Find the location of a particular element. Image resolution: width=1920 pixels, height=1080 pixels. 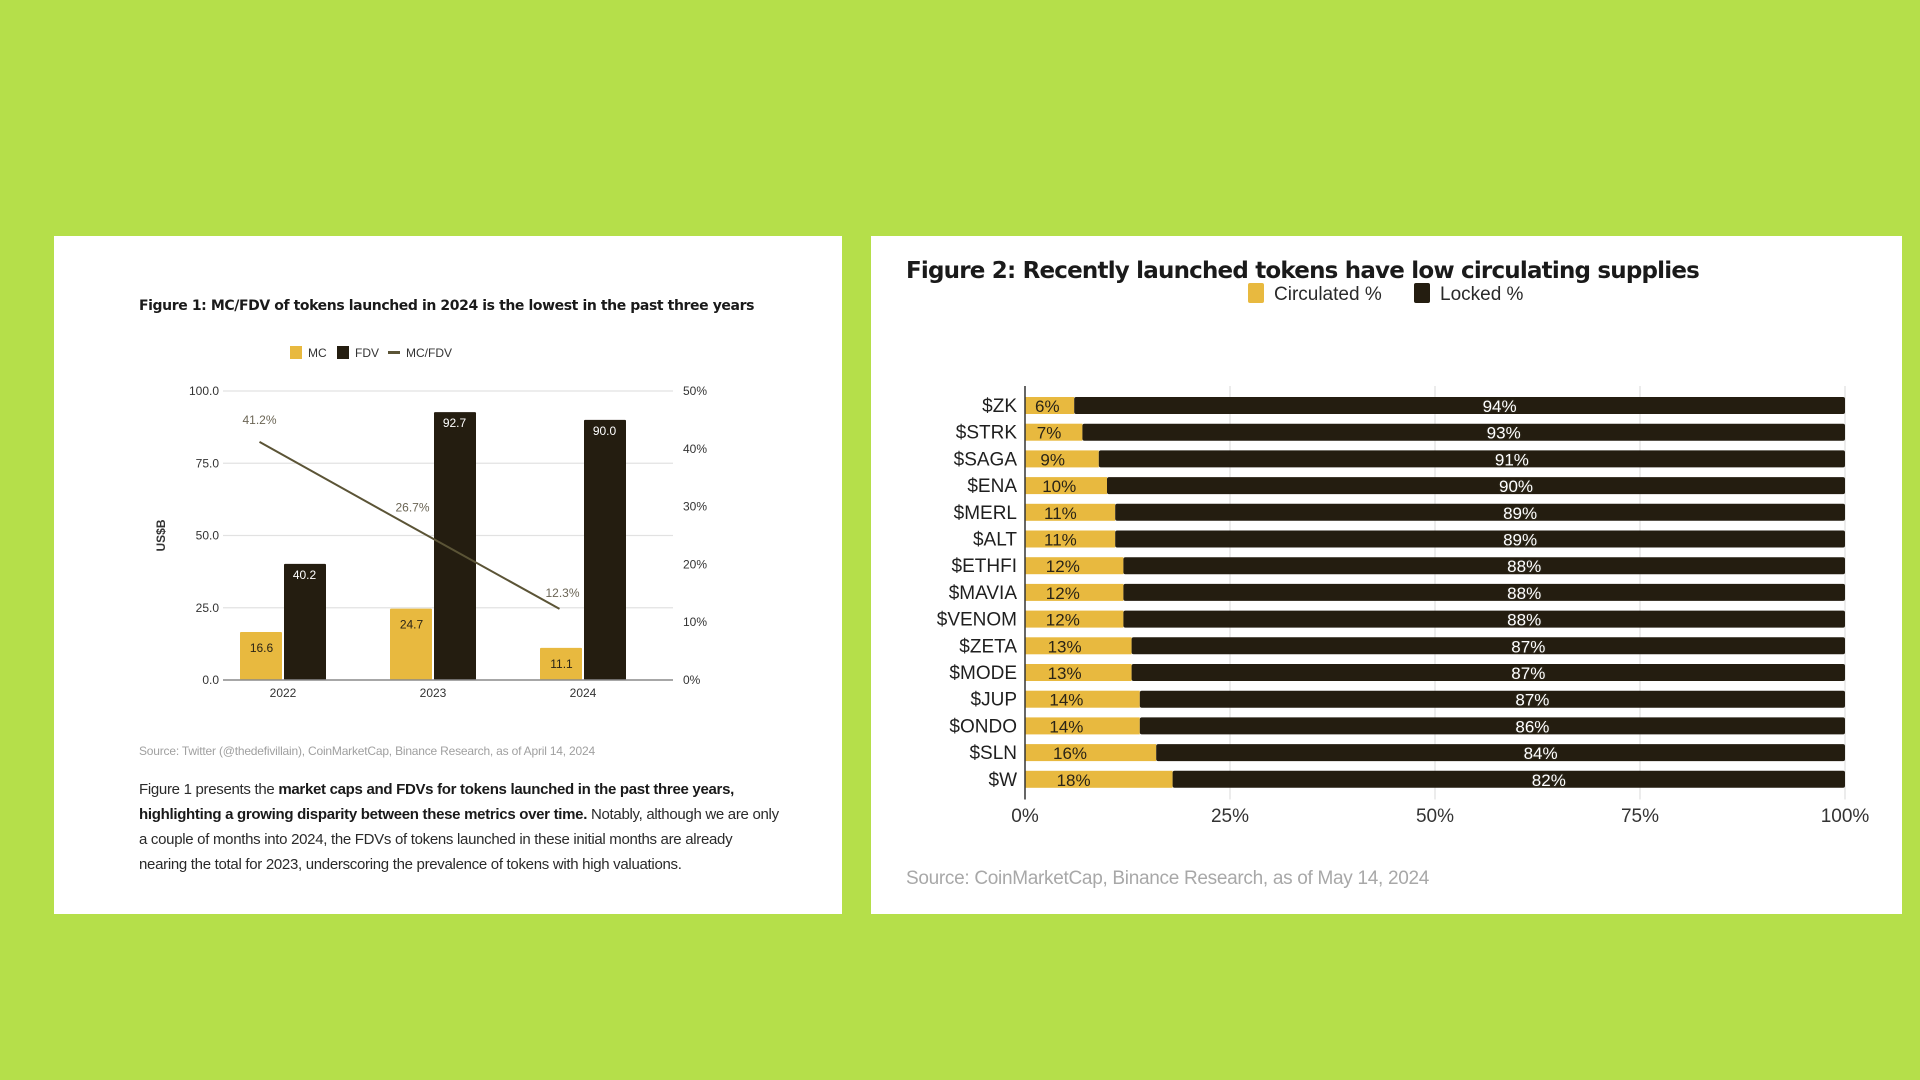

line-mc-fdv is located at coordinates (409, 525).